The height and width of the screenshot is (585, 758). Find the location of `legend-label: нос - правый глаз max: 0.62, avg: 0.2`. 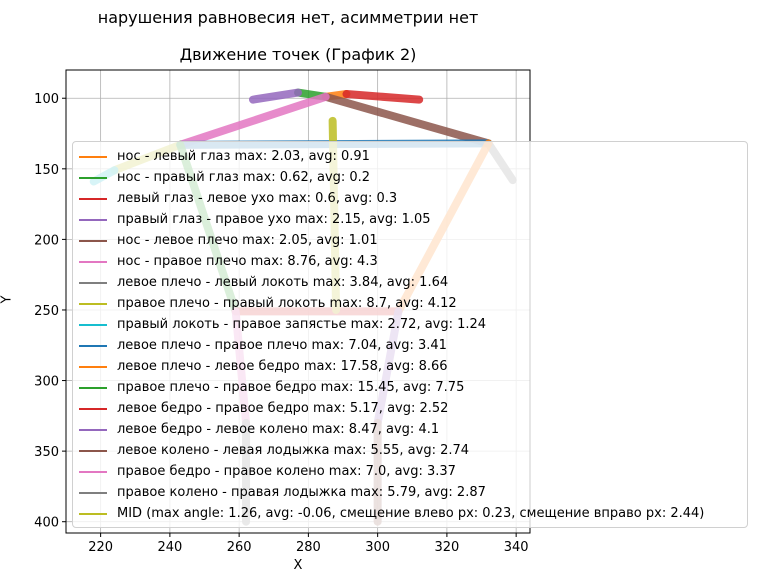

legend-label: нос - правый глаз max: 0.62, avg: 0.2 is located at coordinates (244, 177).